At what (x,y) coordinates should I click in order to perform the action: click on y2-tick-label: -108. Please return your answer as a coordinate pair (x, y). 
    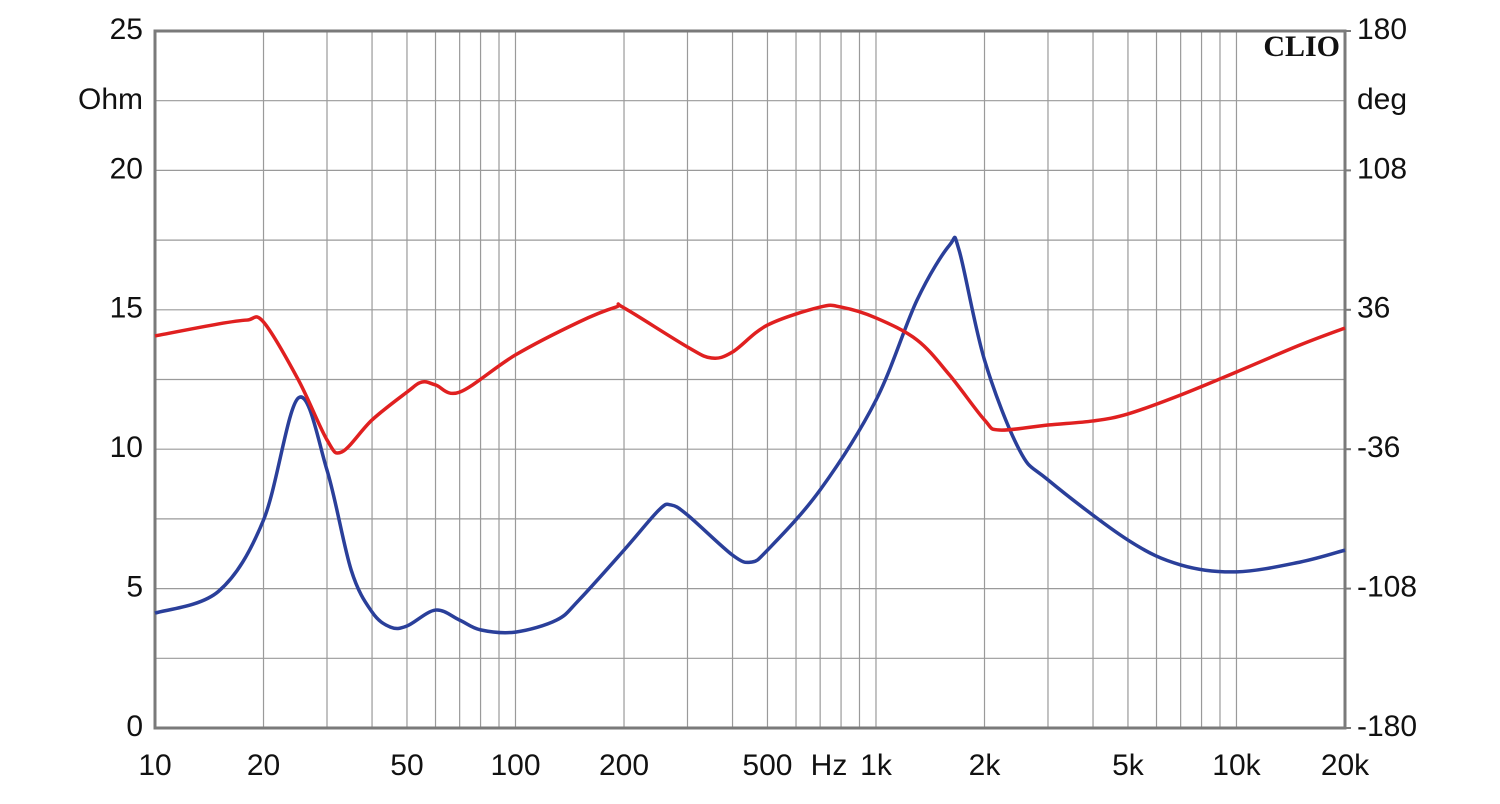
    Looking at the image, I should click on (1387, 587).